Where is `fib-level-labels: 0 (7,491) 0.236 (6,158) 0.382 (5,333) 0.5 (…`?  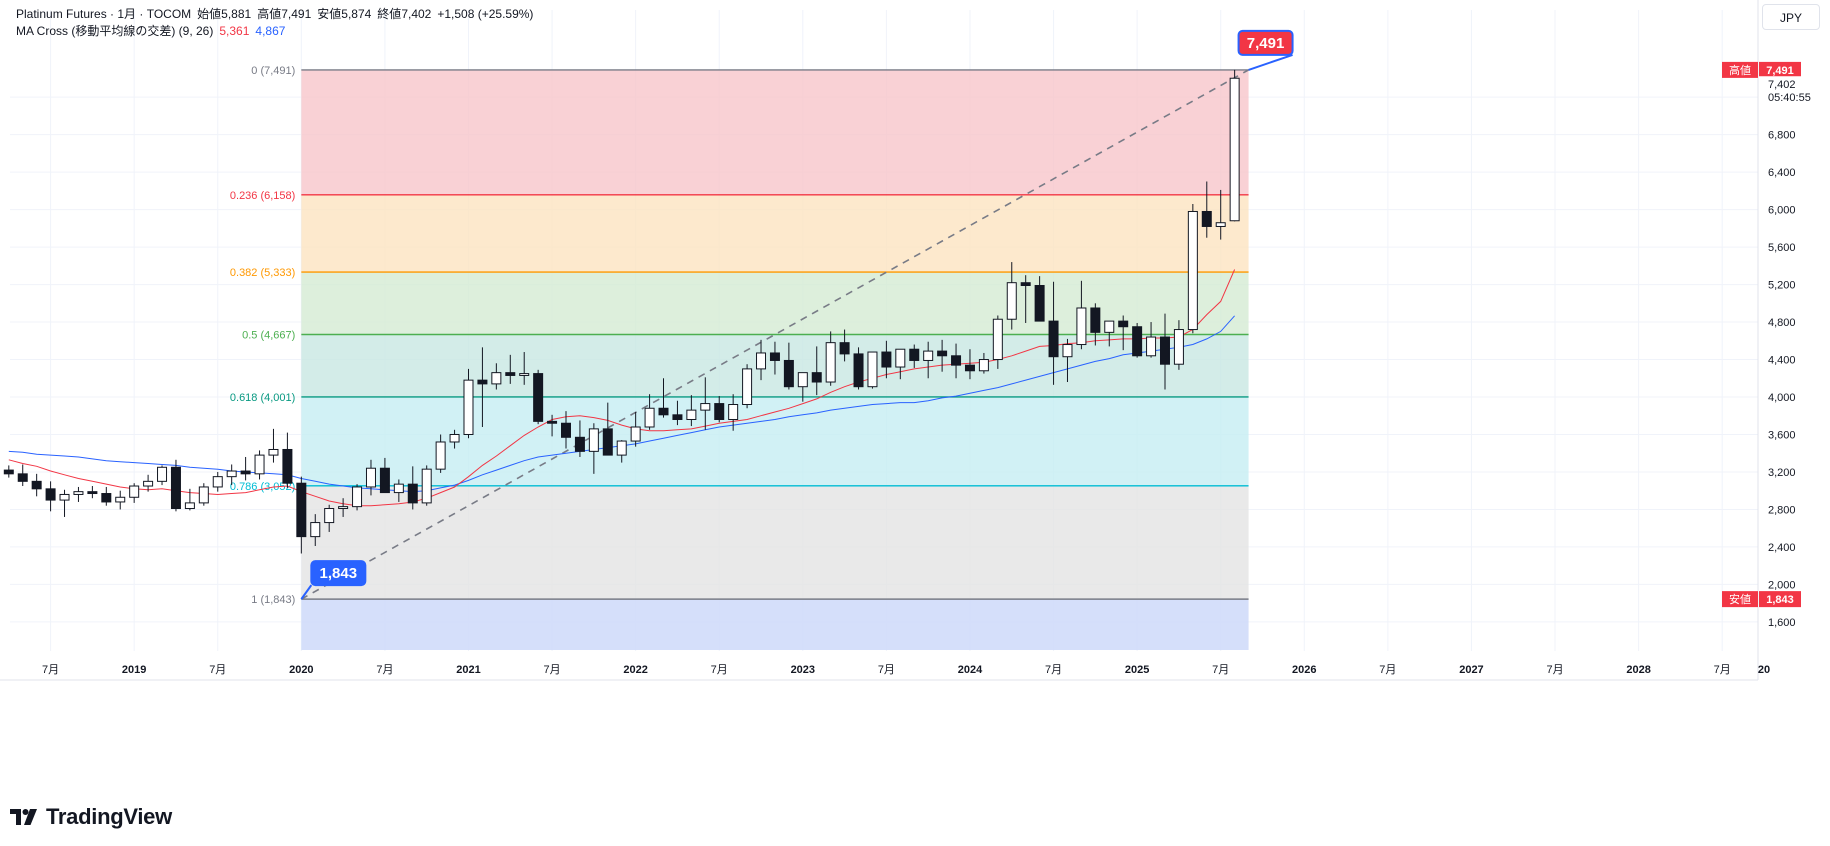
fib-level-labels: 0 (7,491) 0.236 (6,158) 0.382 (5,333) 0.5 (… is located at coordinates (262, 335).